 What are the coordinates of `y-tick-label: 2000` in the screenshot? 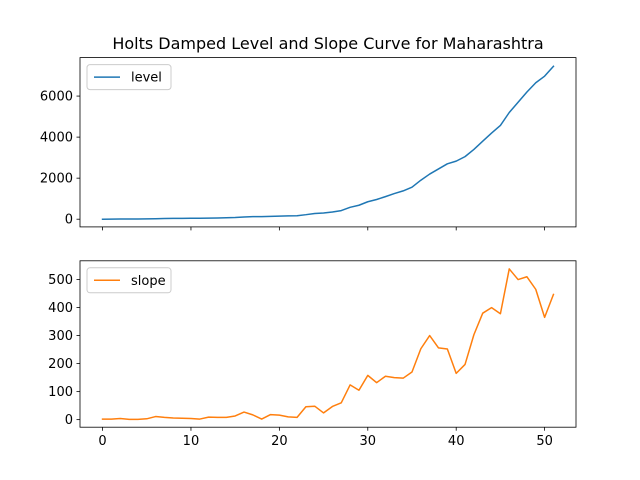 It's located at (56, 179).